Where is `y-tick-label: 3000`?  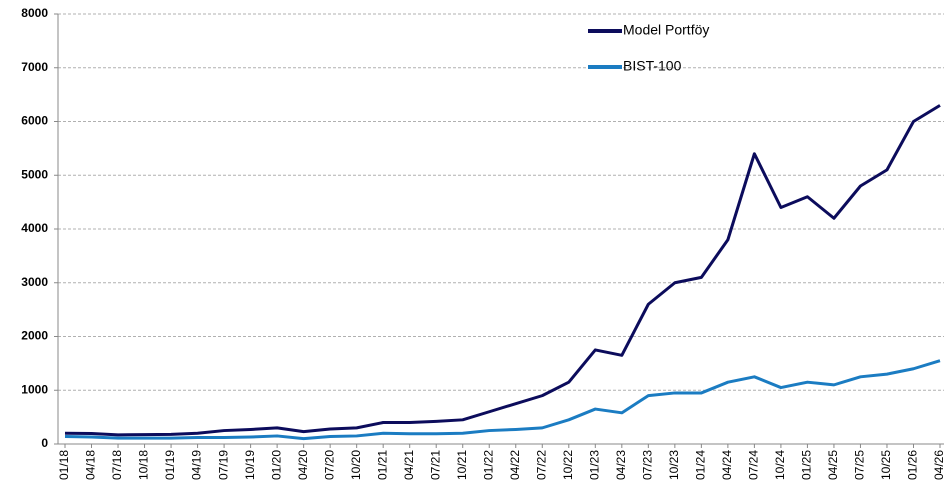
y-tick-label: 3000 is located at coordinates (34, 282).